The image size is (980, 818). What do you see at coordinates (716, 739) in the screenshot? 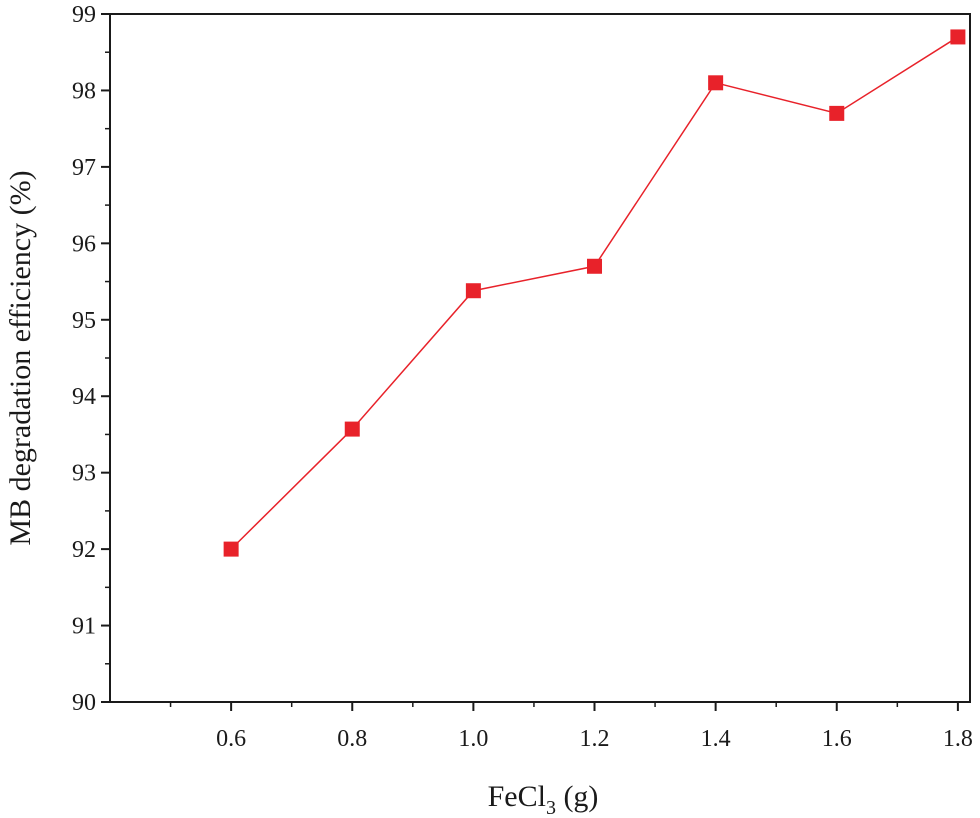
I see `x-tick-label: 1.4` at bounding box center [716, 739].